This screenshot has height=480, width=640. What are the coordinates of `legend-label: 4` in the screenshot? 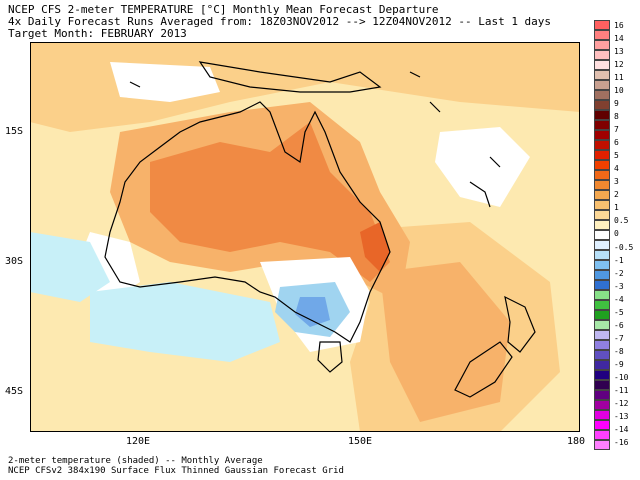 It's located at (616, 169).